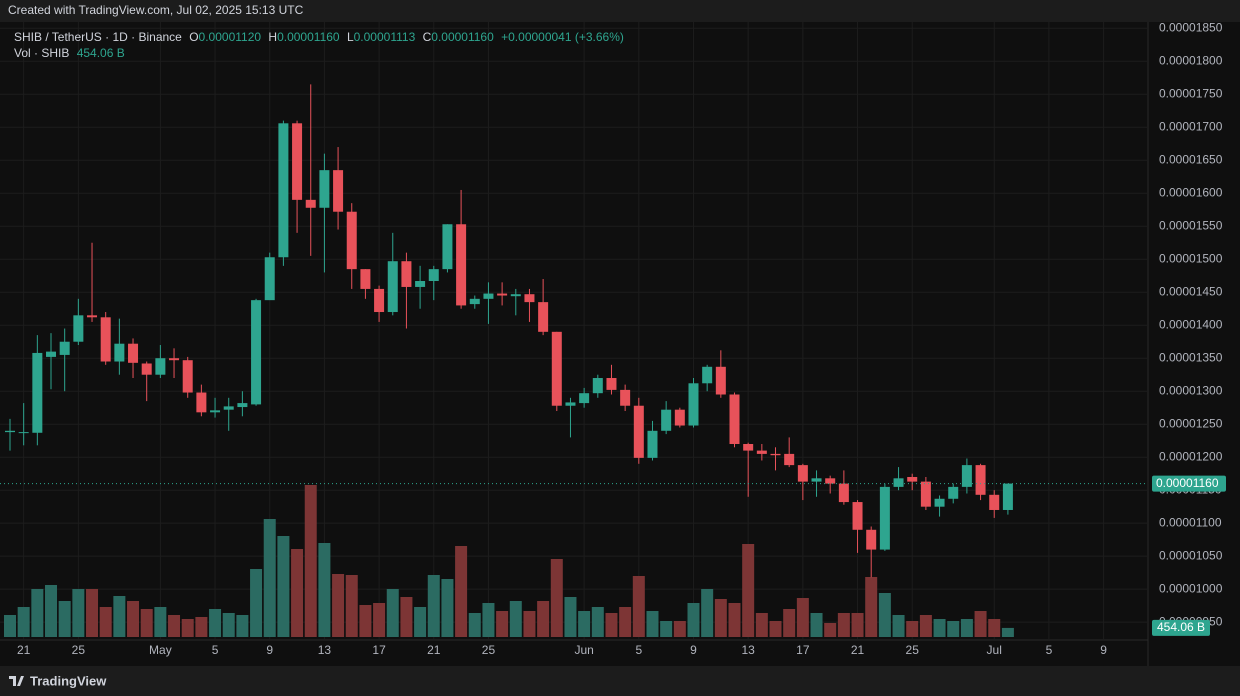  What do you see at coordinates (427, 37) in the screenshot?
I see `ohlc-key: C` at bounding box center [427, 37].